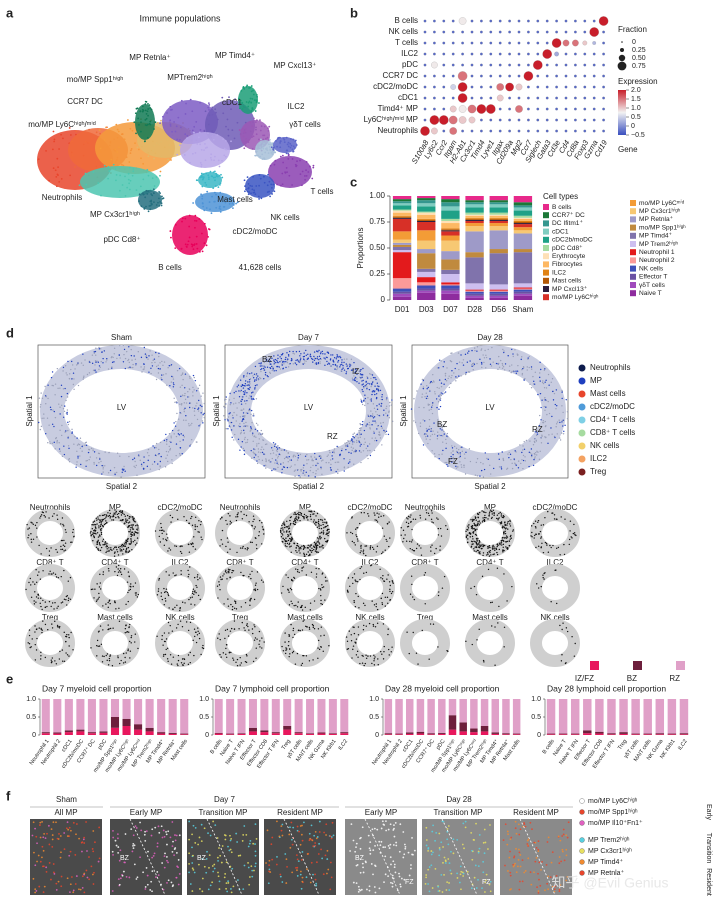  I want to click on legend-title: Cell types, so click(560, 196).